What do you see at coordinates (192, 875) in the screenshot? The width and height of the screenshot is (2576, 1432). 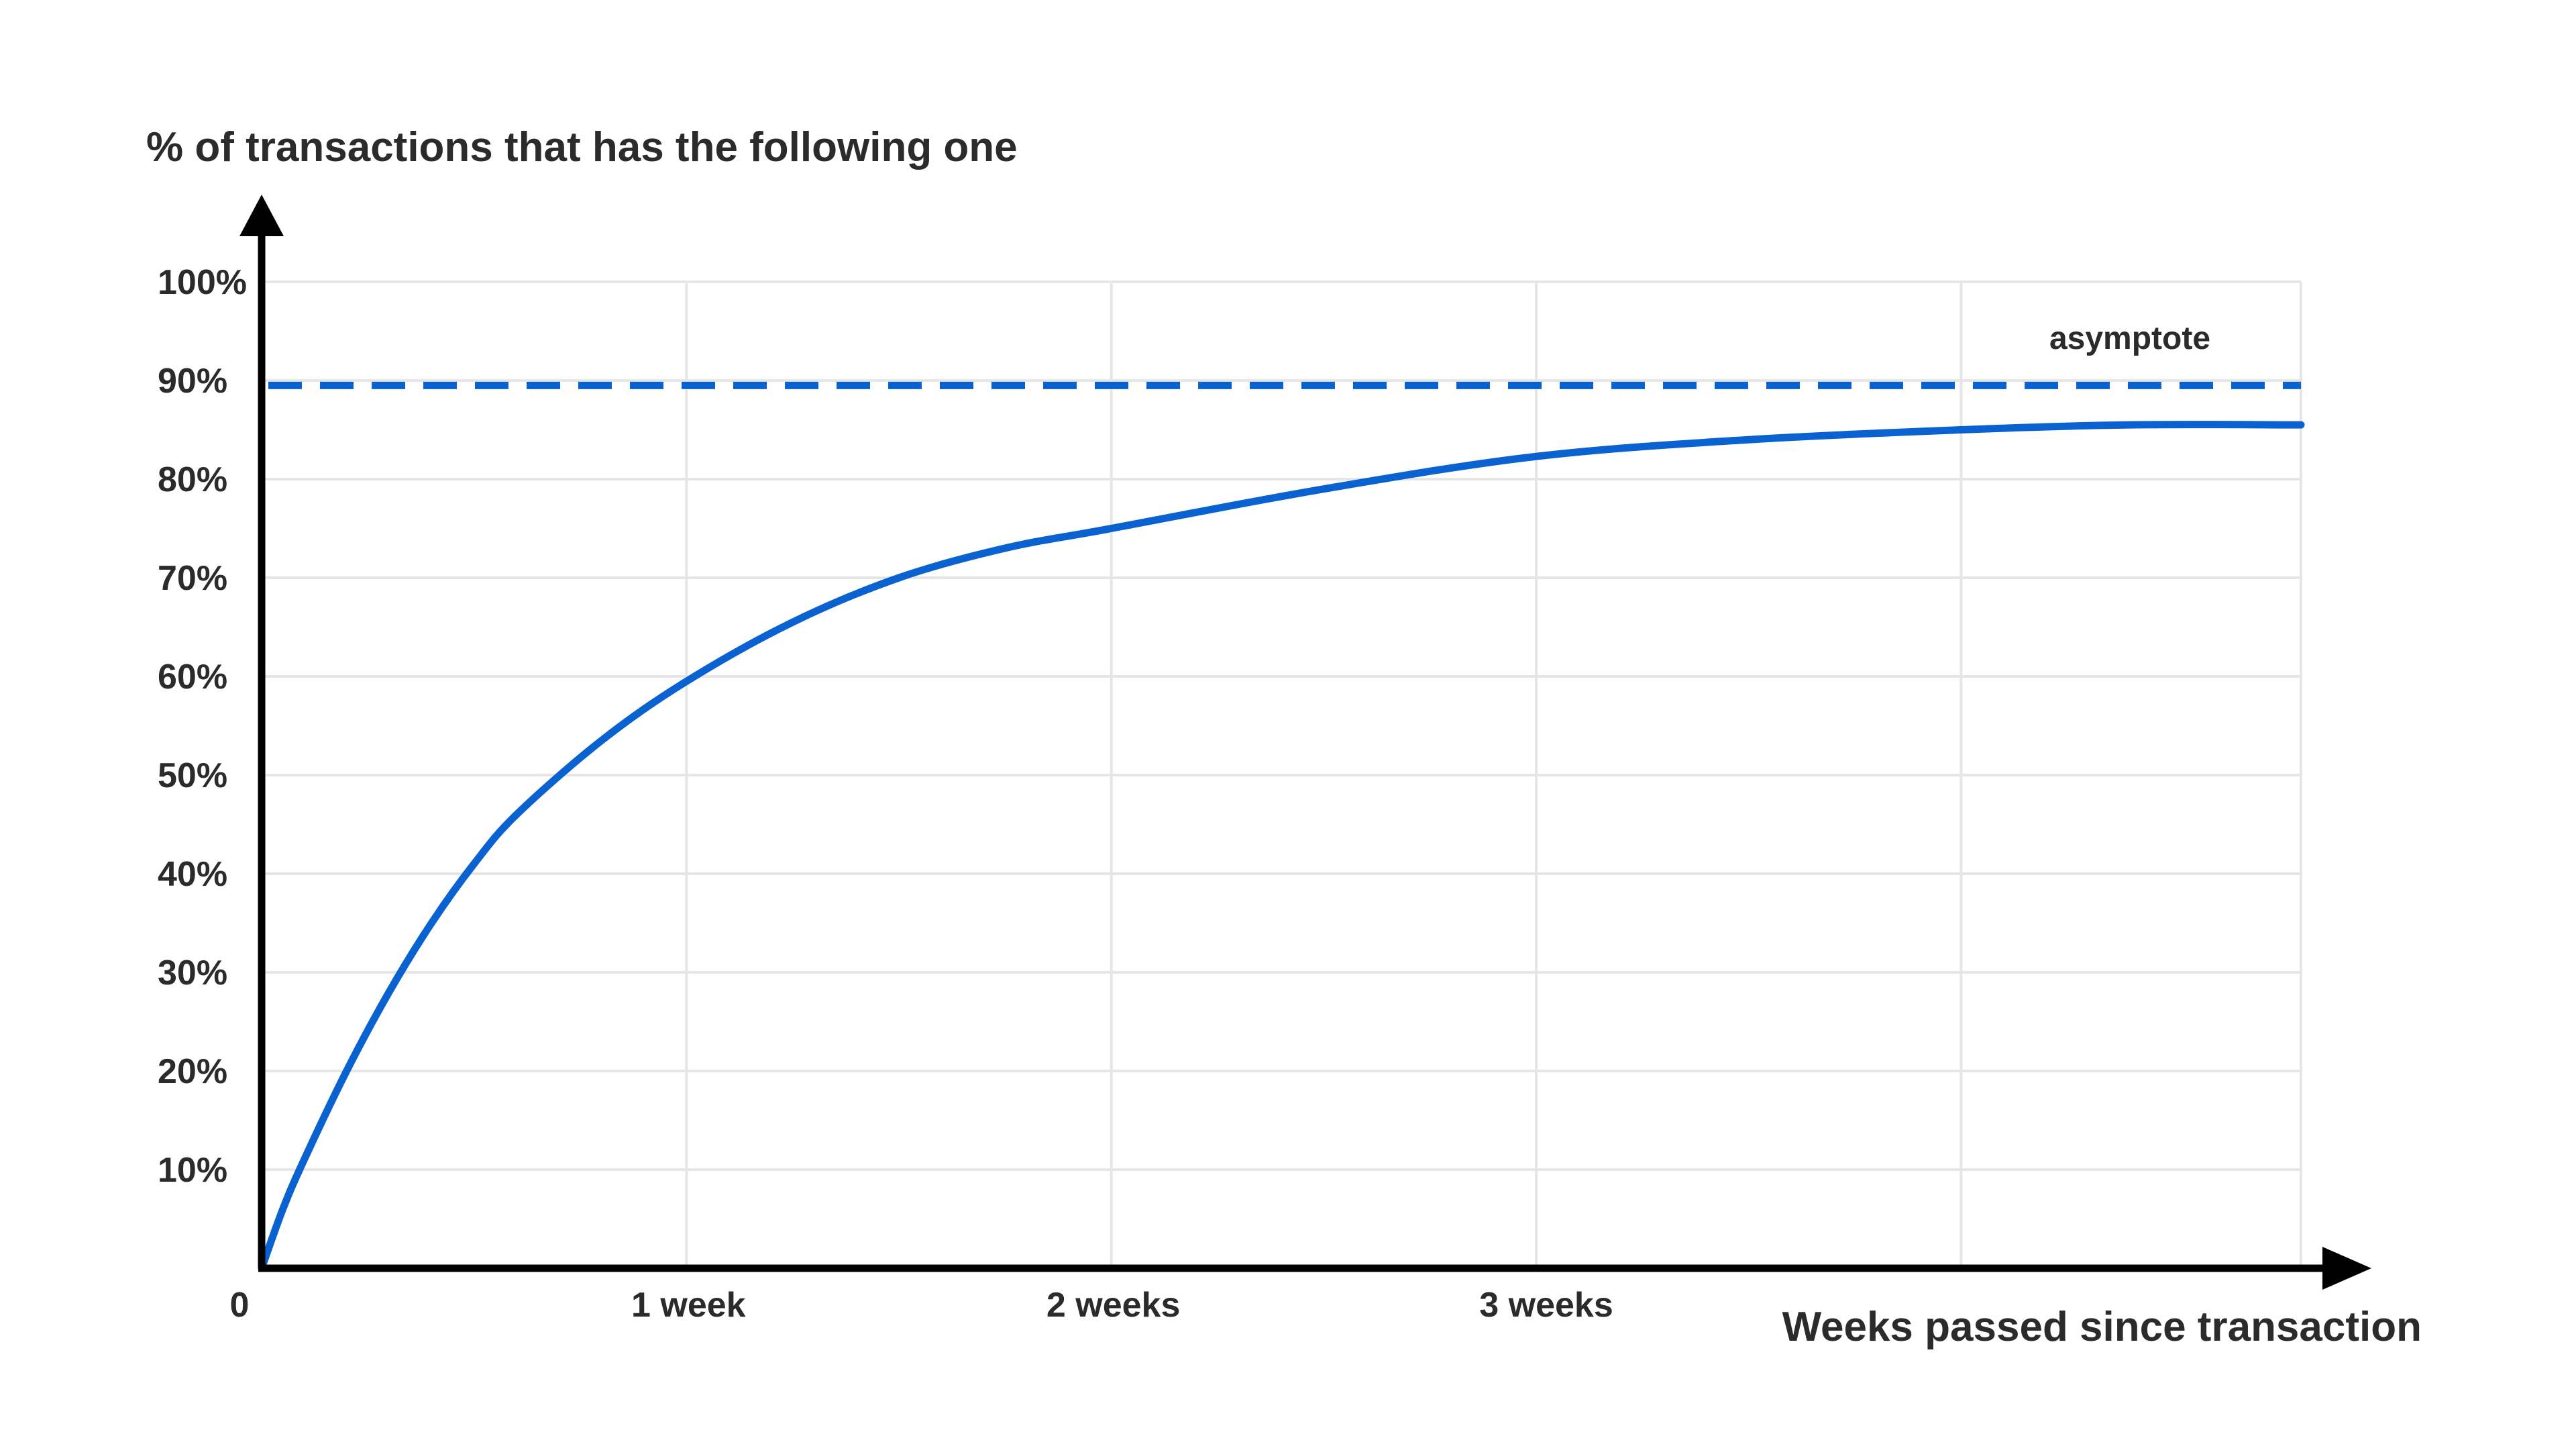 I see `y-tick-label: 40%` at bounding box center [192, 875].